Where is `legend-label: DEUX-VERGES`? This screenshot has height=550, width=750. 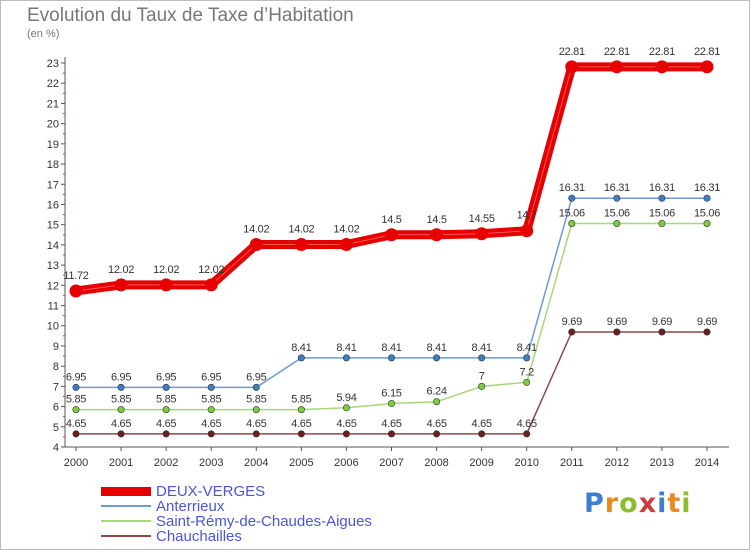 legend-label: DEUX-VERGES is located at coordinates (211, 491).